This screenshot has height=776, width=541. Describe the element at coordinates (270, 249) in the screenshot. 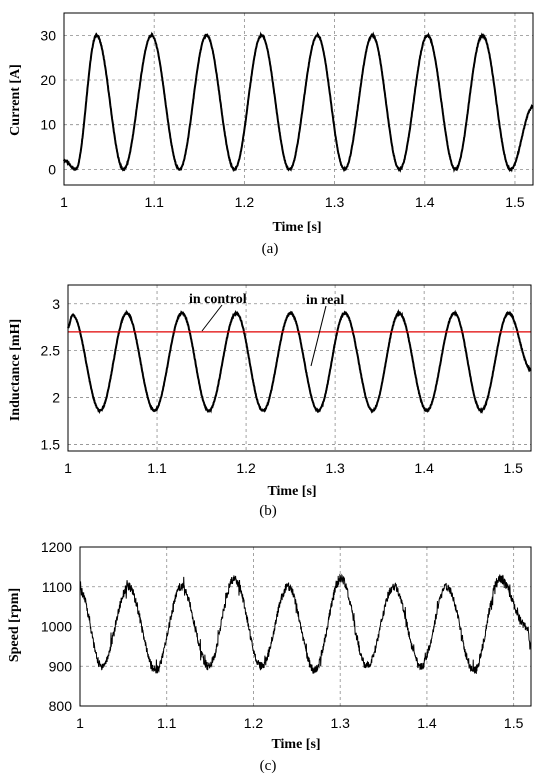

I see `caption-a: (a)` at that location.